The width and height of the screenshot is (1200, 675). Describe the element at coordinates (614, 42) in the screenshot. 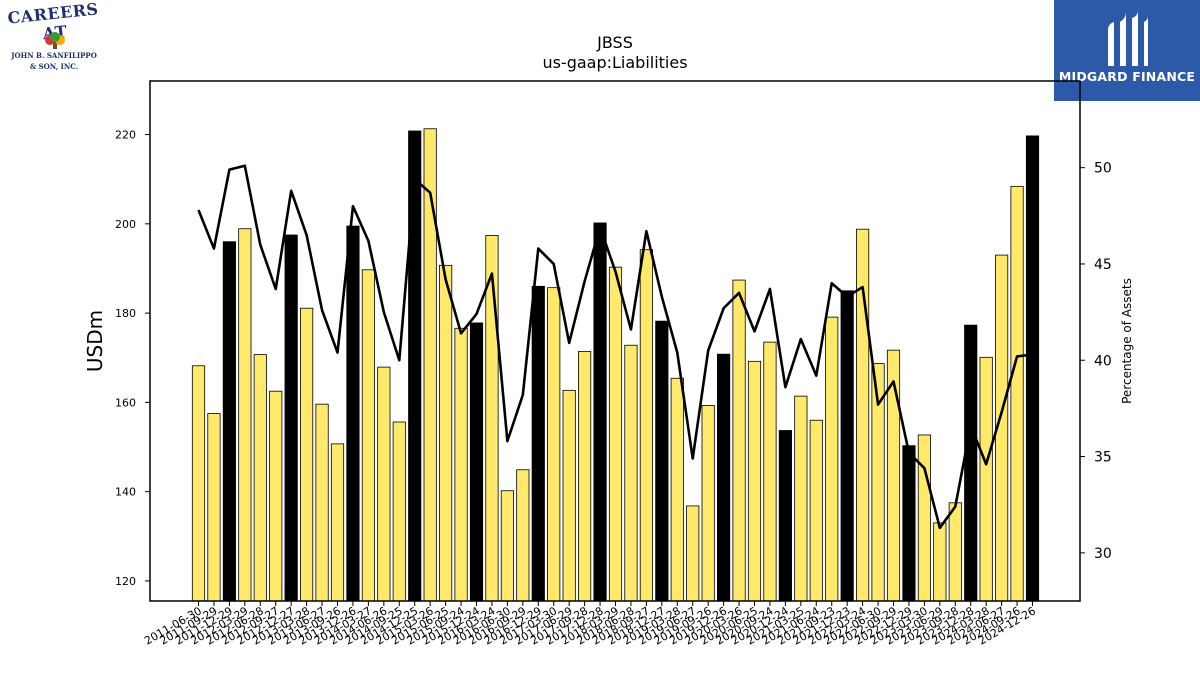

I see `chart-title: JBSS` at that location.